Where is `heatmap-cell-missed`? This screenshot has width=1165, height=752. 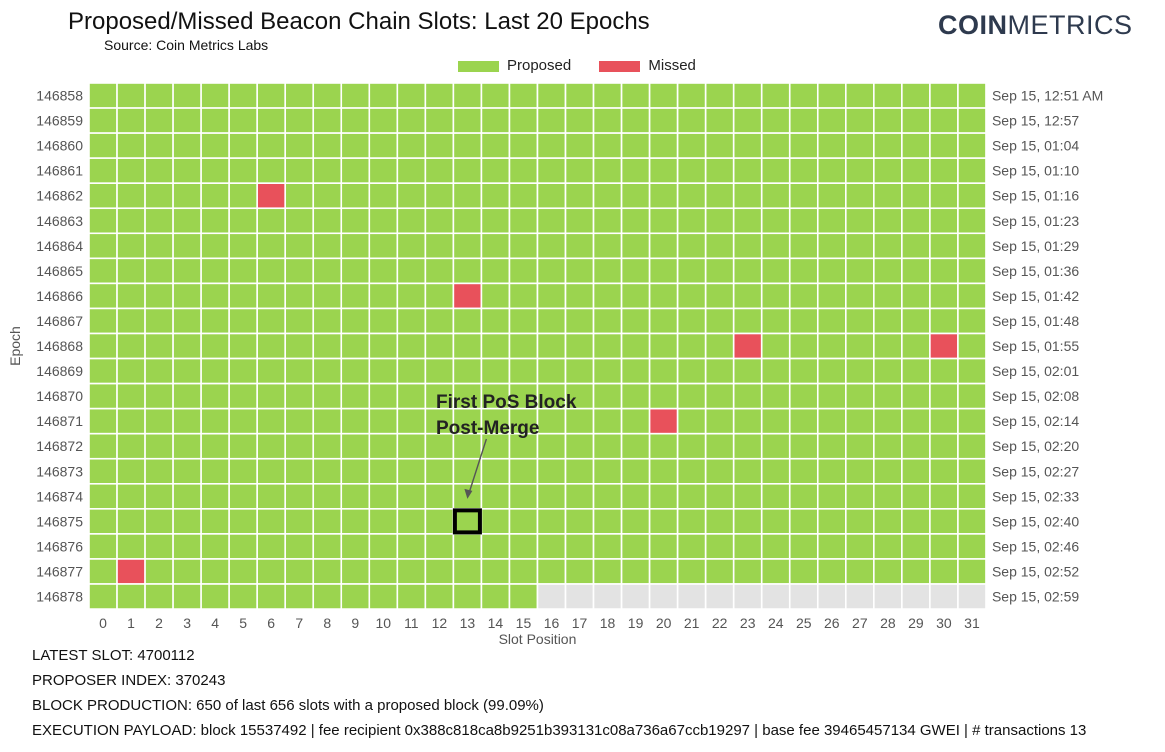
heatmap-cell-missed is located at coordinates (663, 421).